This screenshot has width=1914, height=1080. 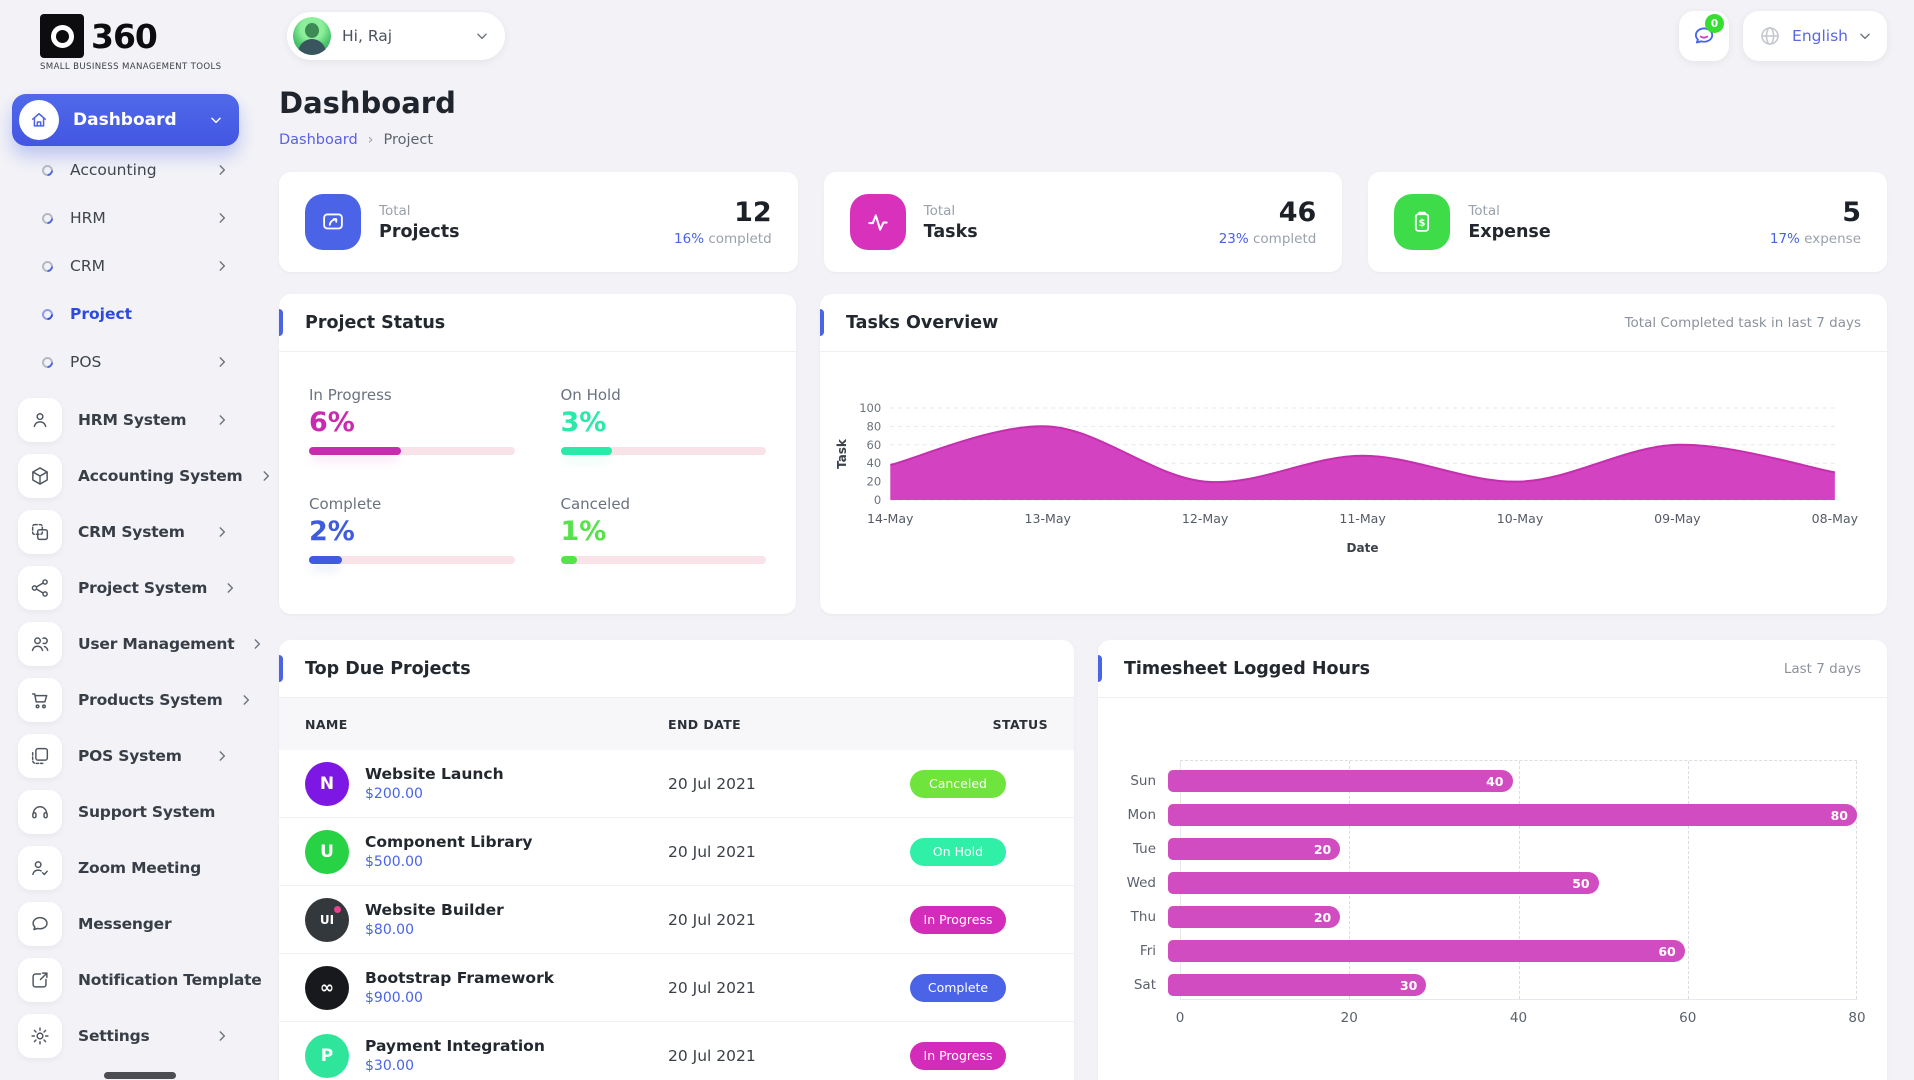 What do you see at coordinates (160, 476) in the screenshot?
I see `sidebar-item-label: Accounting System` at bounding box center [160, 476].